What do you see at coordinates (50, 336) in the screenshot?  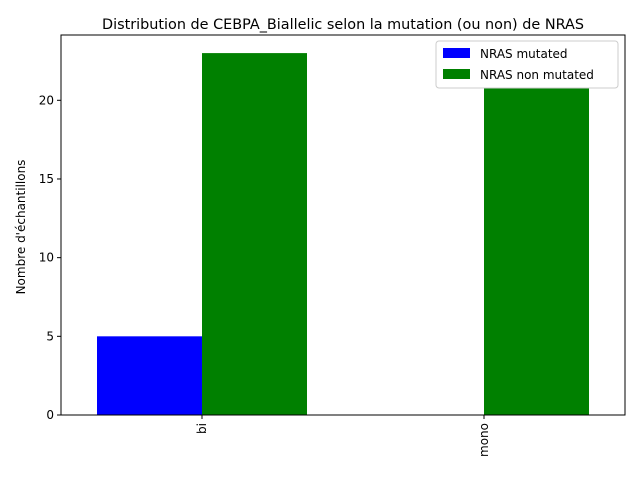 I see `y-tick-label: 5` at bounding box center [50, 336].